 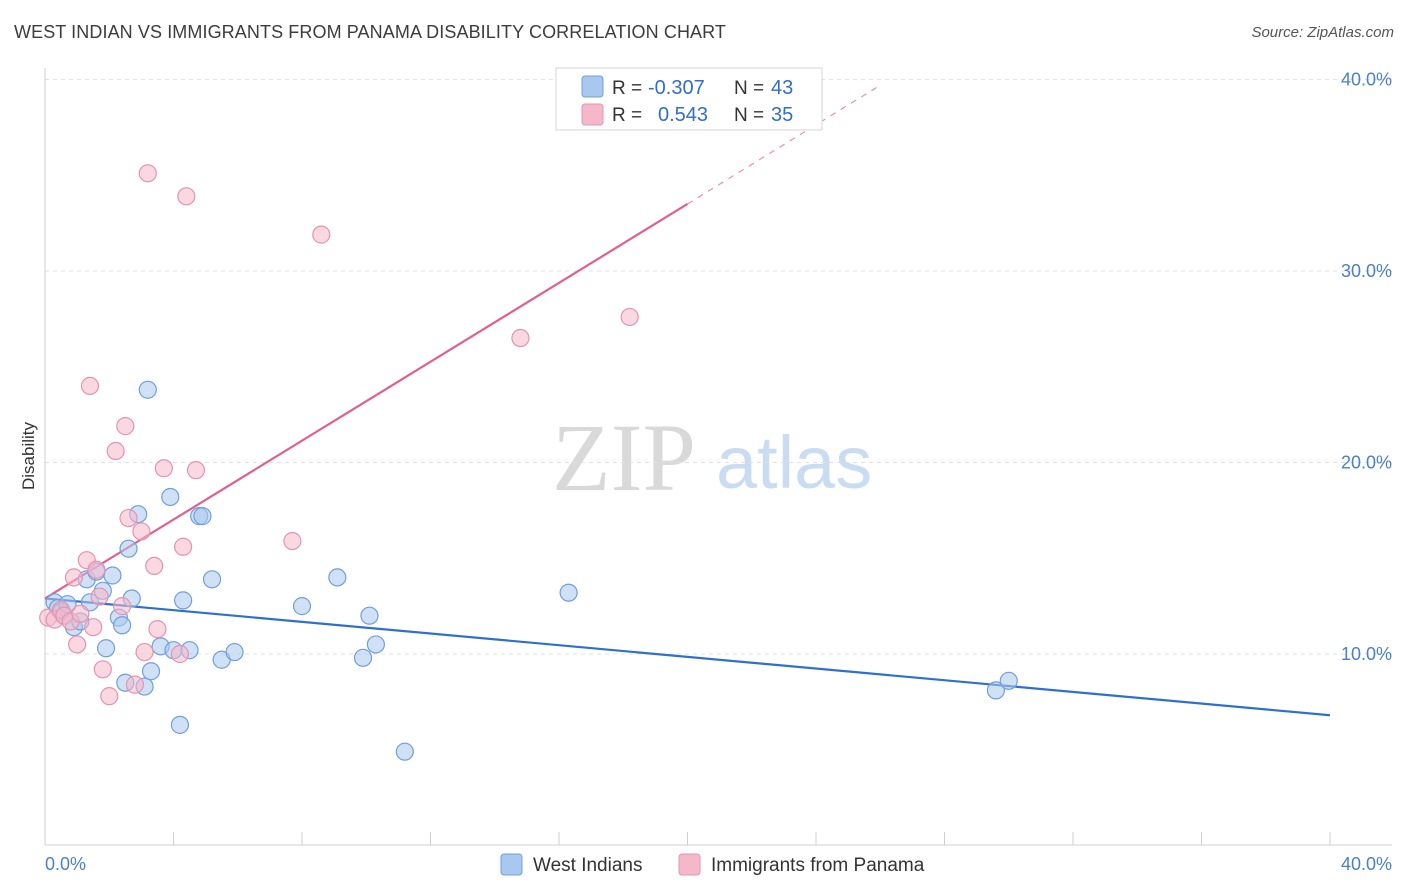 I want to click on watermark-zip: ZIP, so click(x=624, y=457).